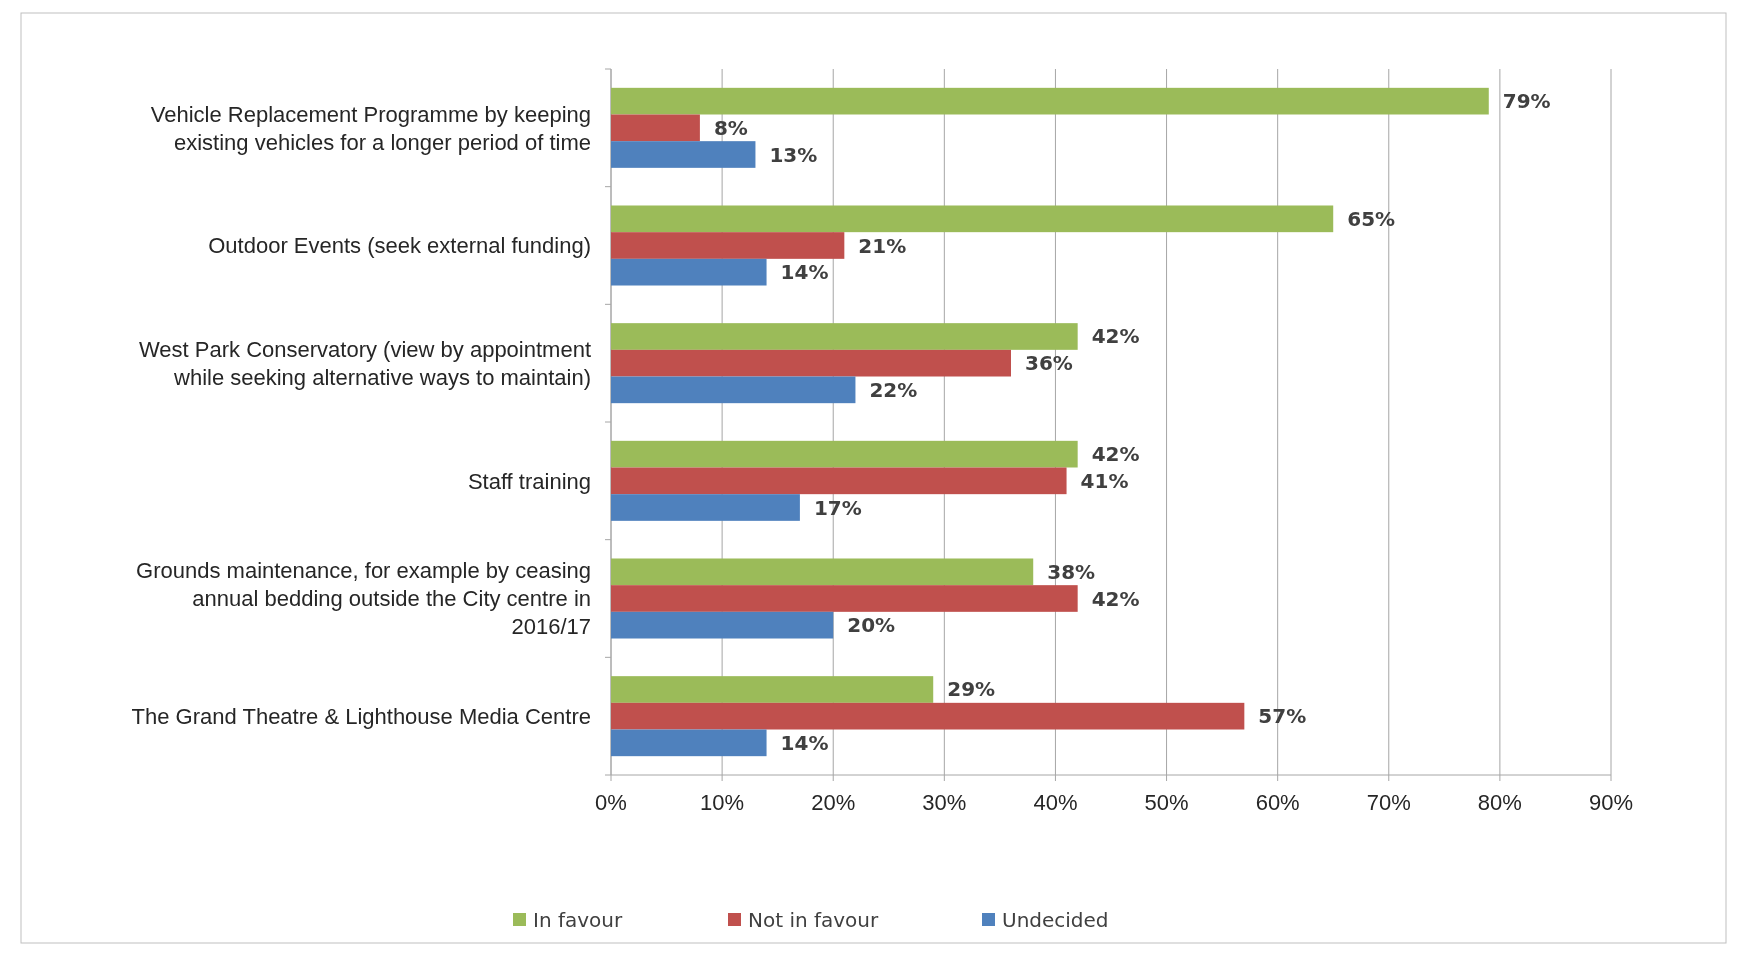 The height and width of the screenshot is (958, 1739). What do you see at coordinates (1526, 101) in the screenshot?
I see `text: 79%` at bounding box center [1526, 101].